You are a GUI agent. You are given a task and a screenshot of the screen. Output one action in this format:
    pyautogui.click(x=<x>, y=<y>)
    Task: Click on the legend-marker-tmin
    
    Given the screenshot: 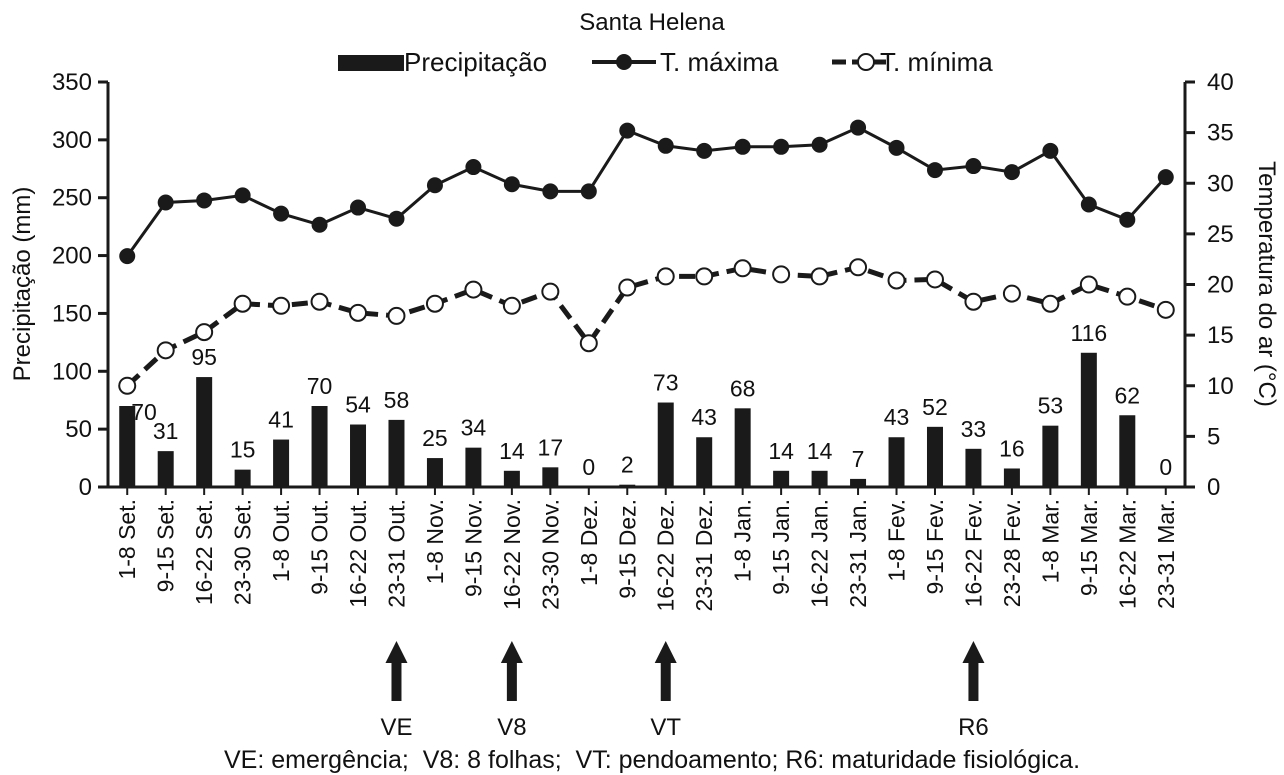 What is the action you would take?
    pyautogui.click(x=866, y=62)
    